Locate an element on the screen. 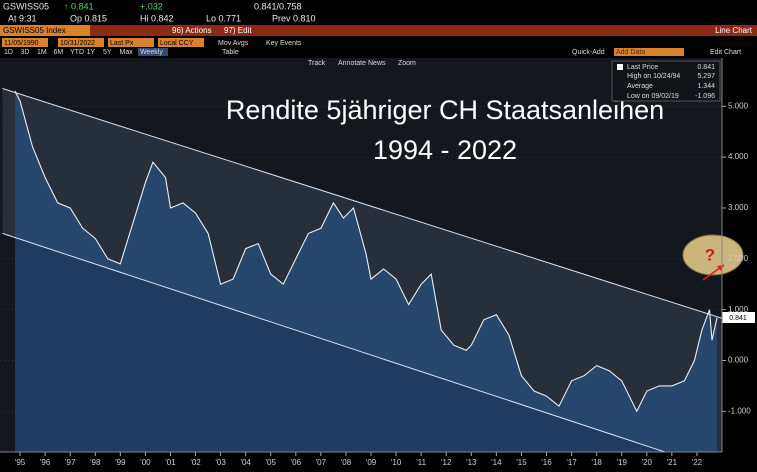 The image size is (757, 472). x-tick-label: '95 is located at coordinates (20, 462).